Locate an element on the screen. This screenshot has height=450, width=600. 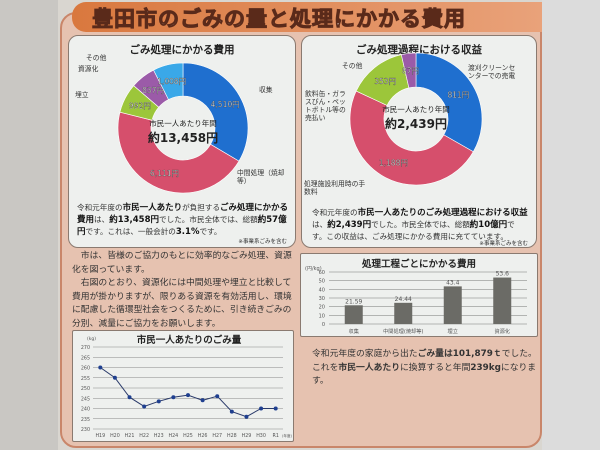
x-tick-label: 埋立 is located at coordinates (453, 331).